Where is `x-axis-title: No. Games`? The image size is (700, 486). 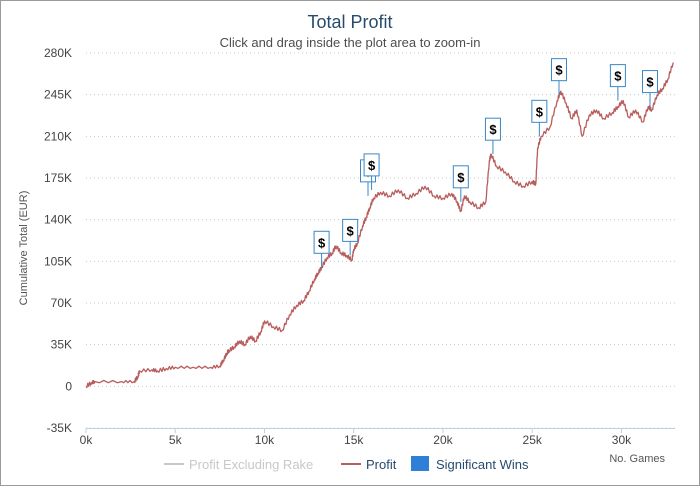 x-axis-title: No. Games is located at coordinates (637, 459).